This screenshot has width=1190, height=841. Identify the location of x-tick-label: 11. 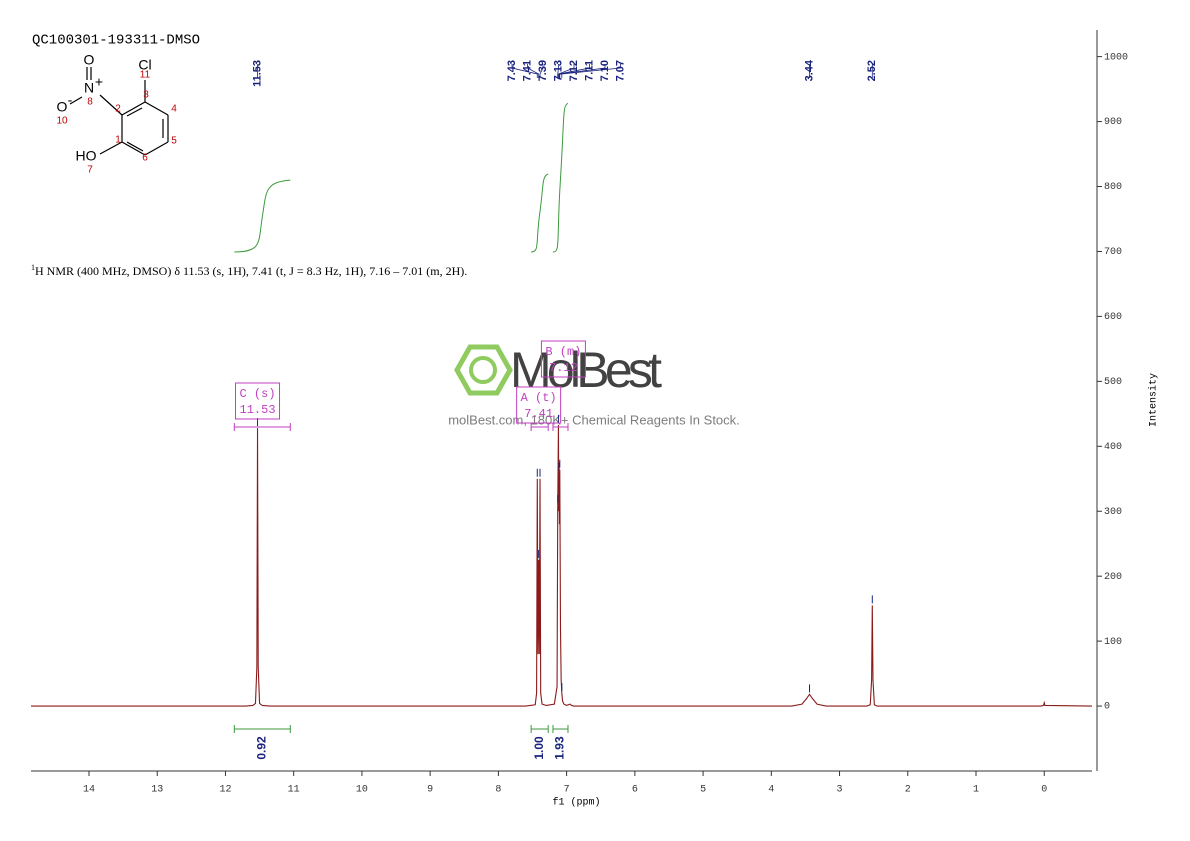
(294, 790).